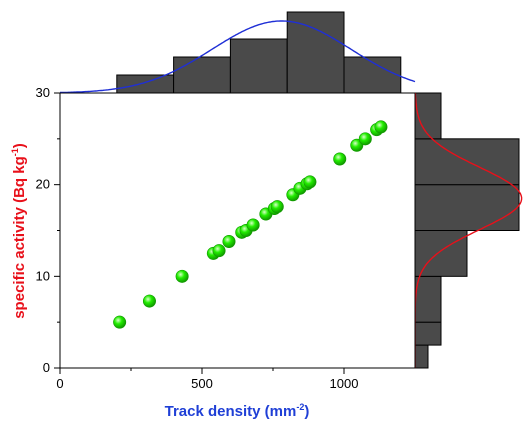 The image size is (532, 422). I want to click on y-marginal-histogram, so click(467, 230).